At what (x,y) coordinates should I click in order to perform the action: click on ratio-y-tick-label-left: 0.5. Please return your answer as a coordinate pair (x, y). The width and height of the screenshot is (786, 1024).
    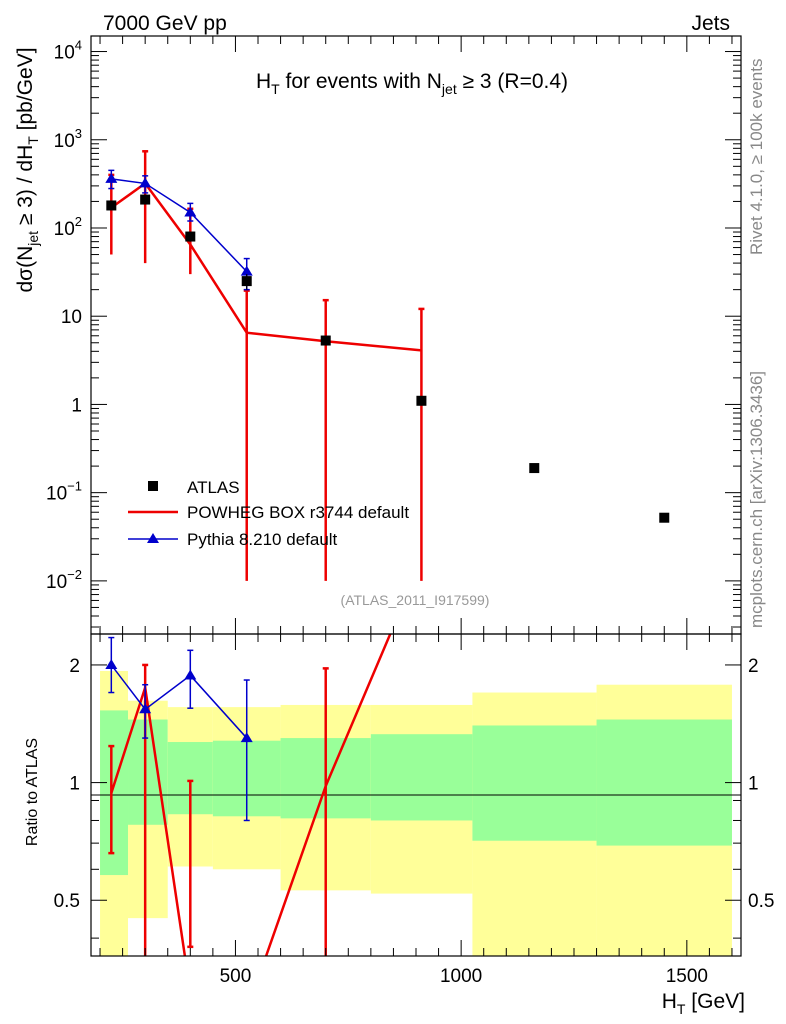
    Looking at the image, I should click on (67, 901).